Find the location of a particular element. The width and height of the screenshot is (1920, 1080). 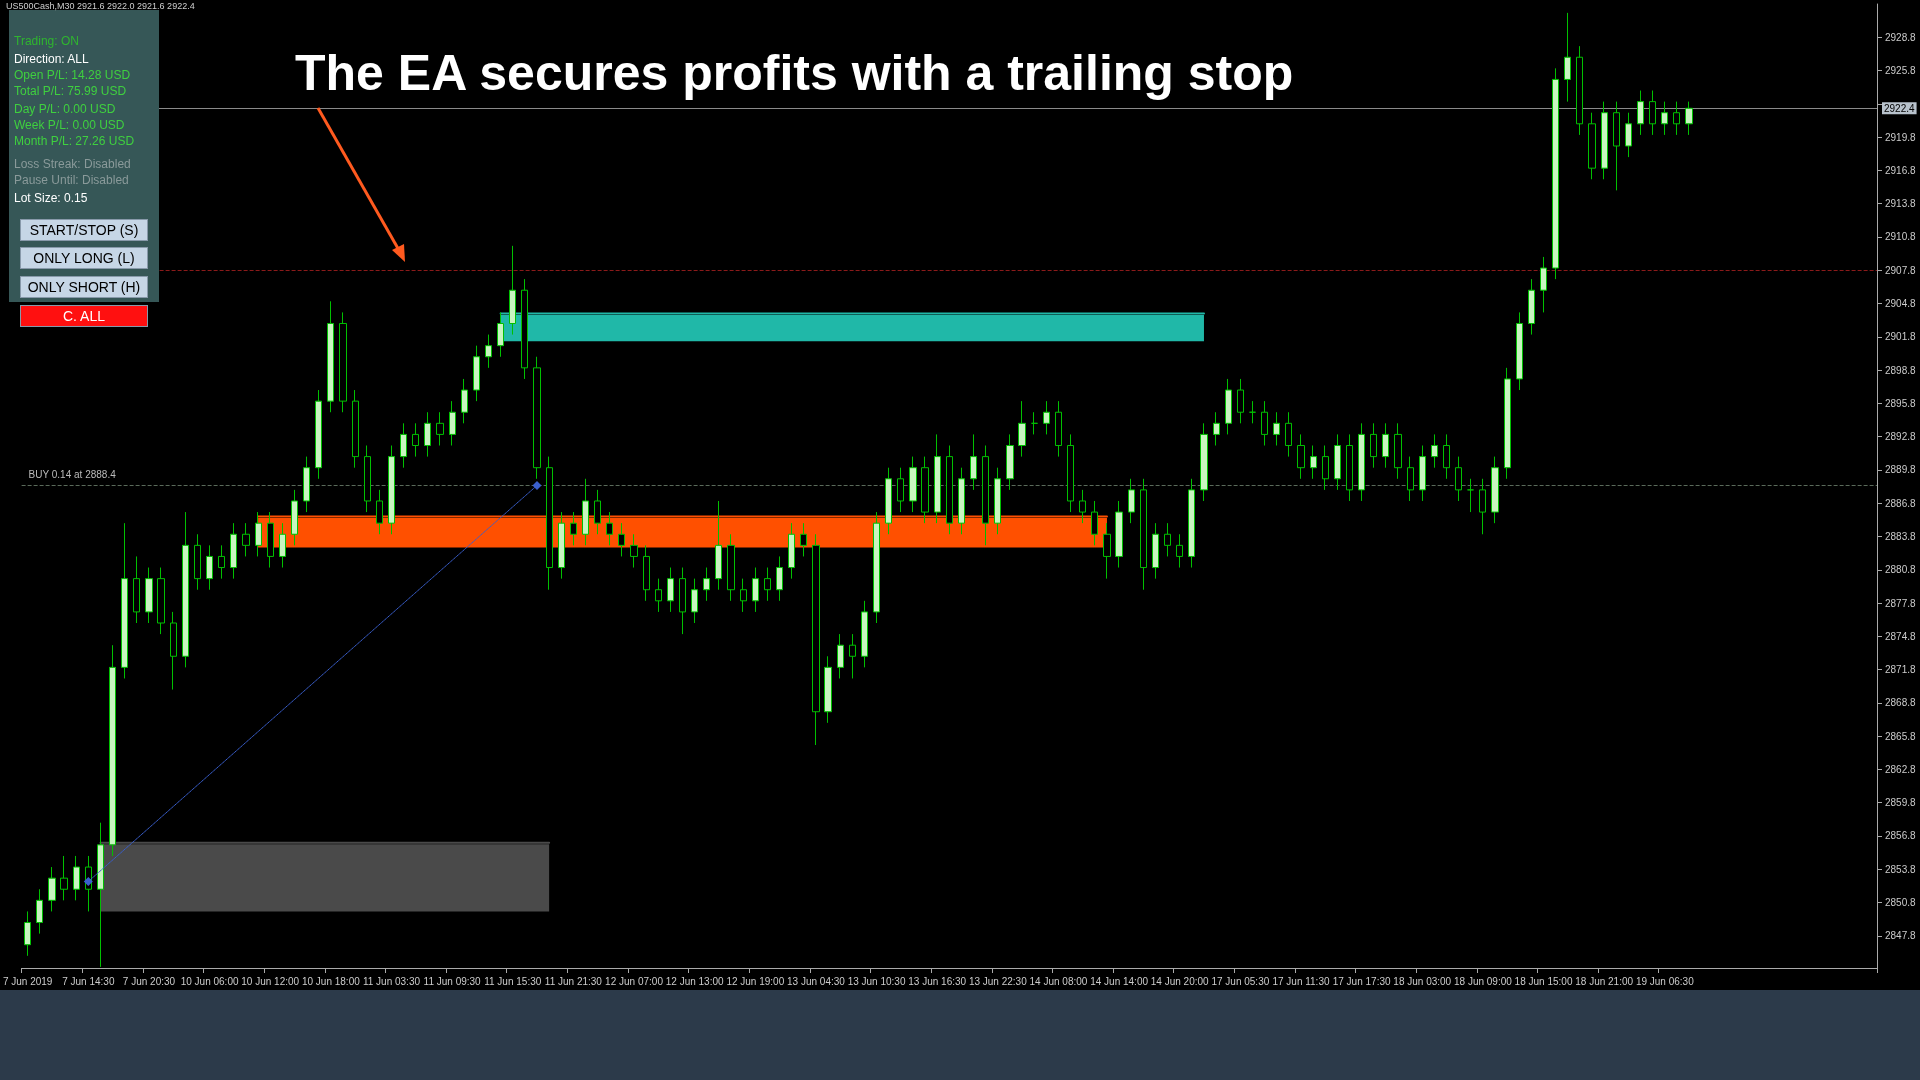

x-tick-label: 18 Jun 03:00 is located at coordinates (1422, 981).